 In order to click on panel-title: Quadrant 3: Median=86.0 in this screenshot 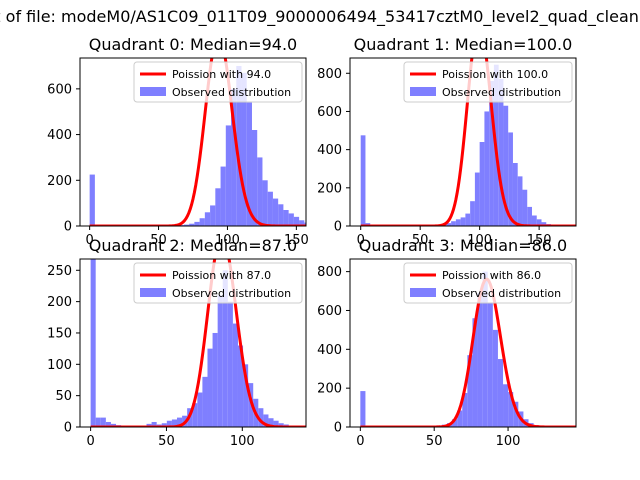, I will do `click(463, 245)`.